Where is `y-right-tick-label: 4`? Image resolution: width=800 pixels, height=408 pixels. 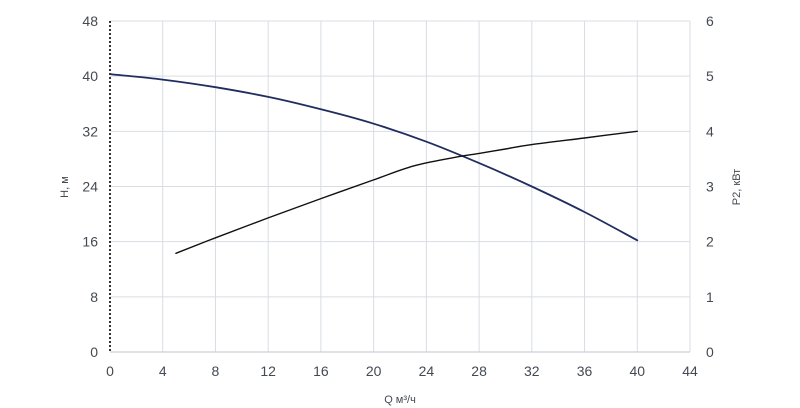
y-right-tick-label: 4 is located at coordinates (710, 131).